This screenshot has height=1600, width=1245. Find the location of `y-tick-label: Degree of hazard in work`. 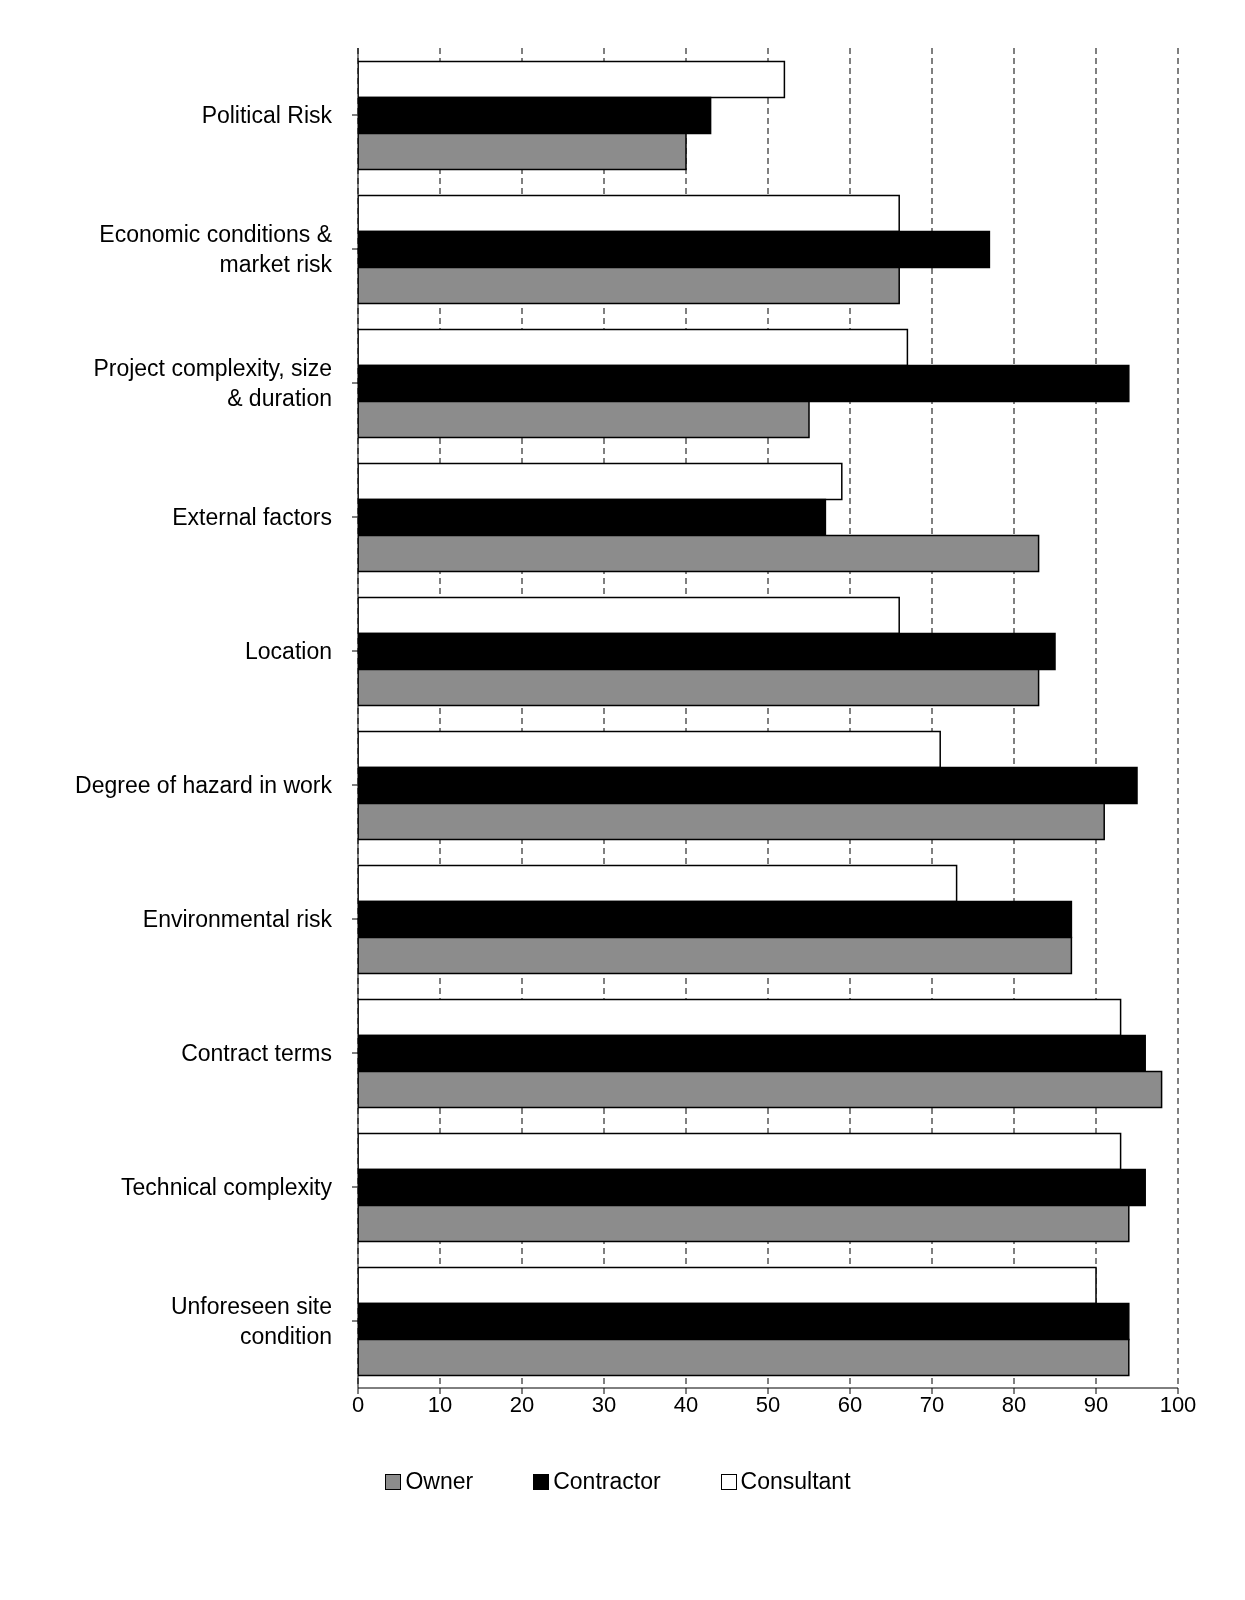

y-tick-label: Degree of hazard in work is located at coordinates (204, 785).